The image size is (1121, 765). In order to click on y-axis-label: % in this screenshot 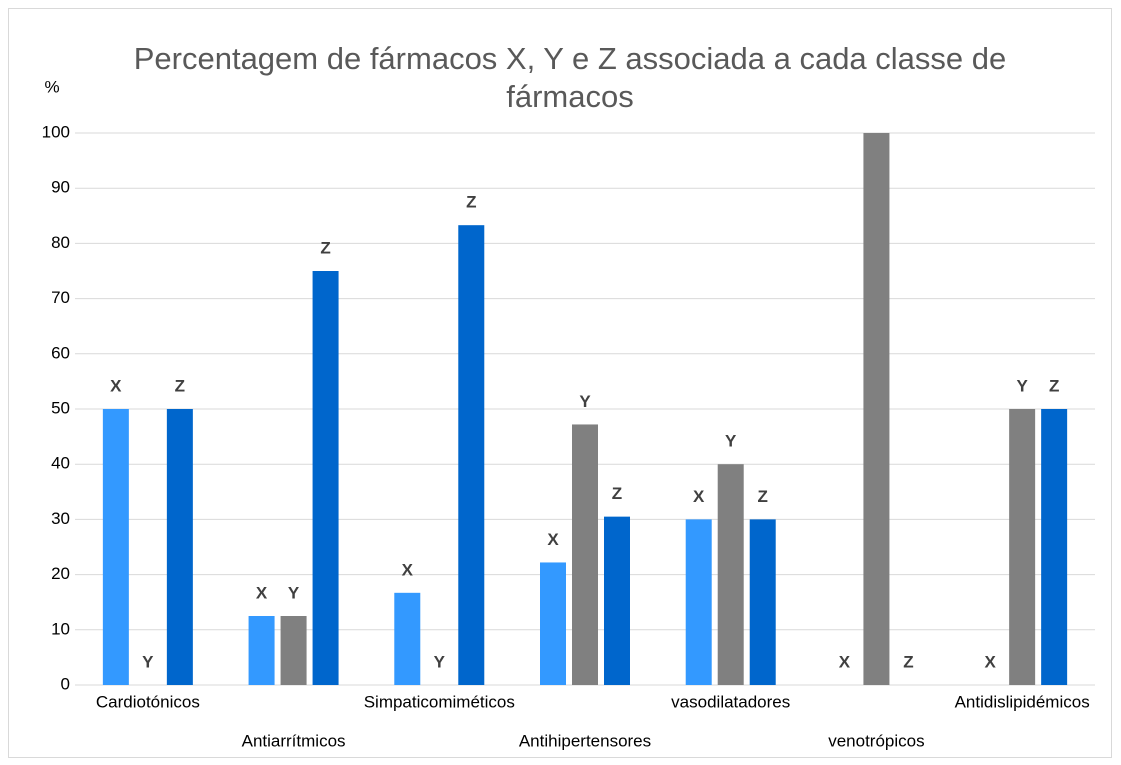, I will do `click(51, 86)`.